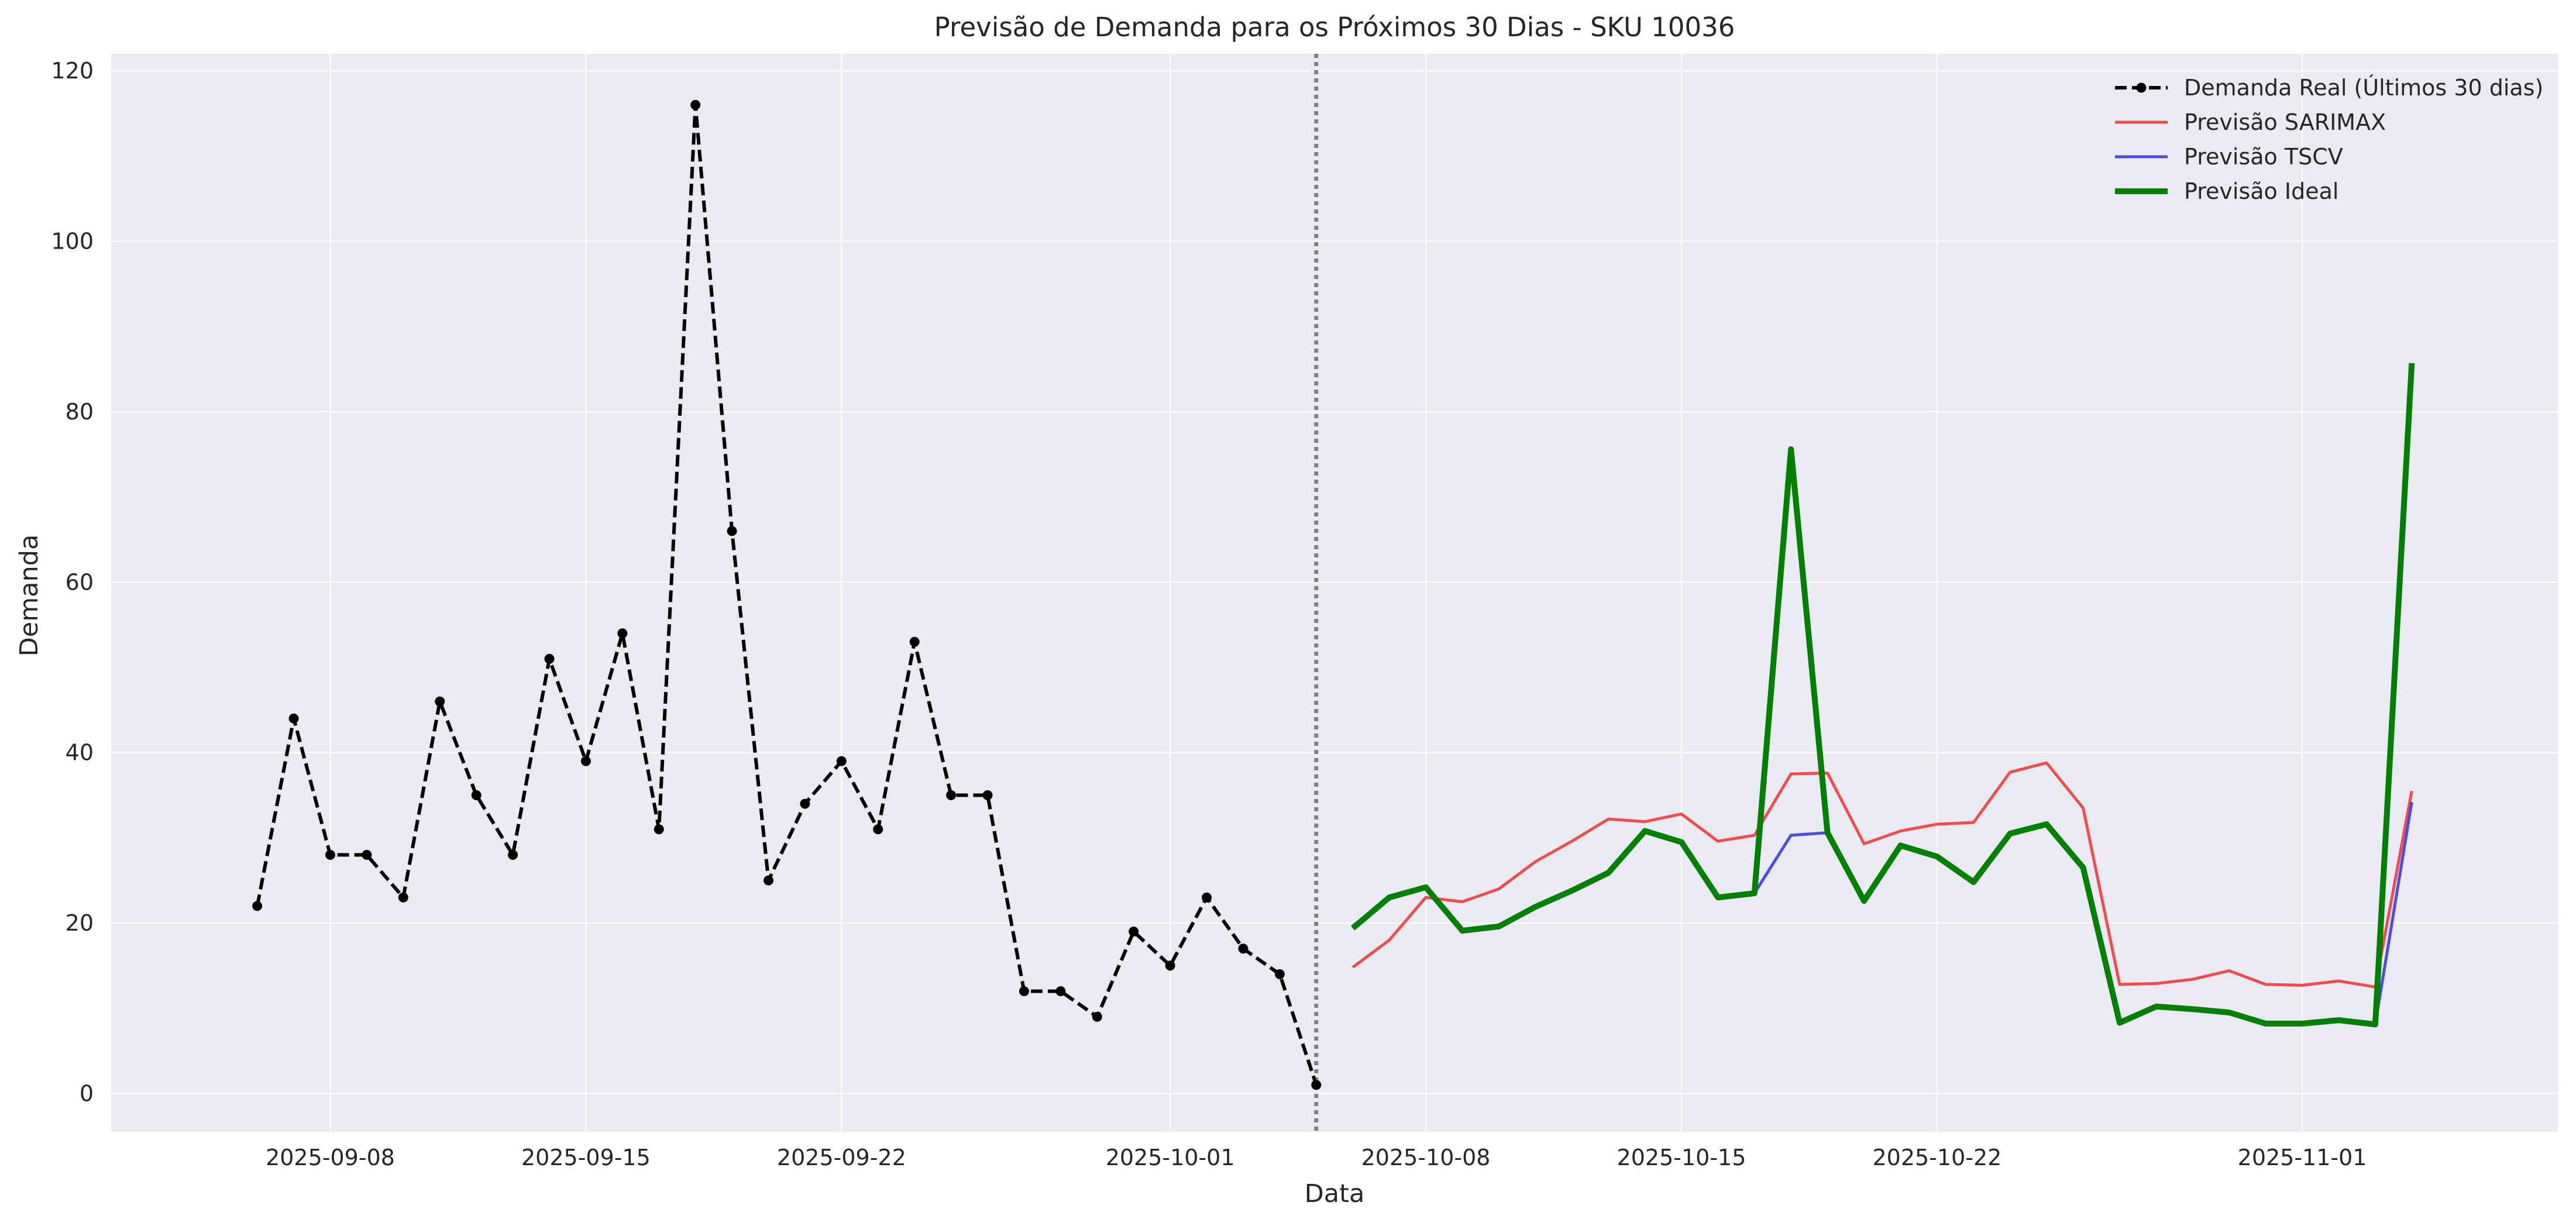  Describe the element at coordinates (330, 1157) in the screenshot. I see `x-tick-label: 2025-09-08` at that location.